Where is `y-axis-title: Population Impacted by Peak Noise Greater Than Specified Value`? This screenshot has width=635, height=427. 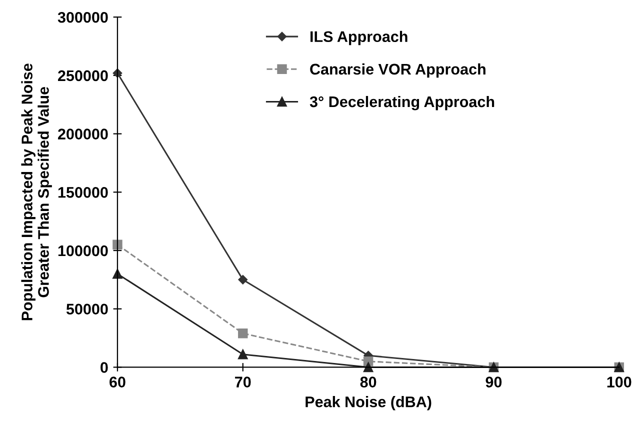 y-axis-title: Population Impacted by Peak Noise Greater Than Specified Value is located at coordinates (36, 192).